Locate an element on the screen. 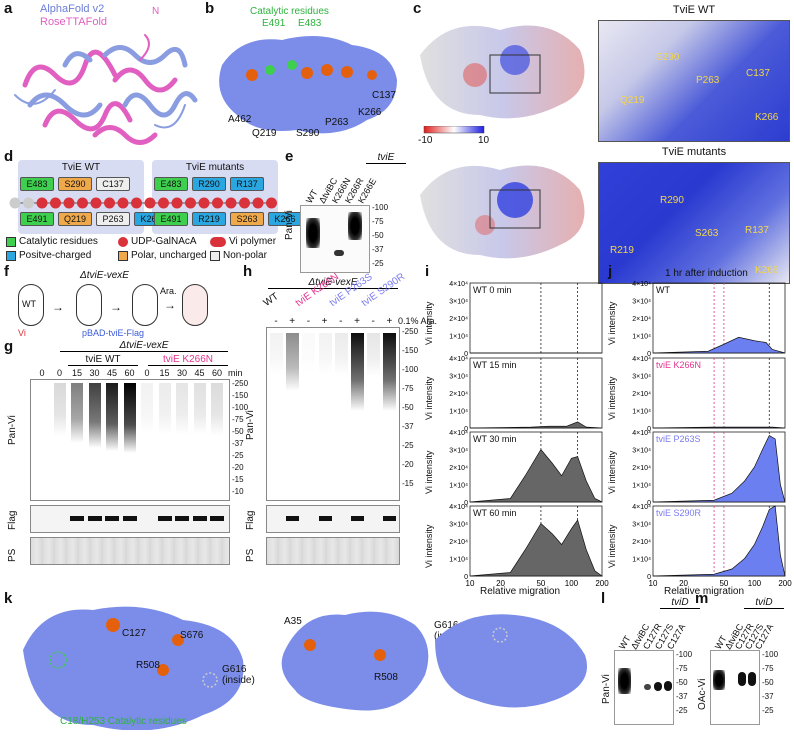 This screenshot has width=794, height=741. f-vi-cell is located at coordinates (195, 305).